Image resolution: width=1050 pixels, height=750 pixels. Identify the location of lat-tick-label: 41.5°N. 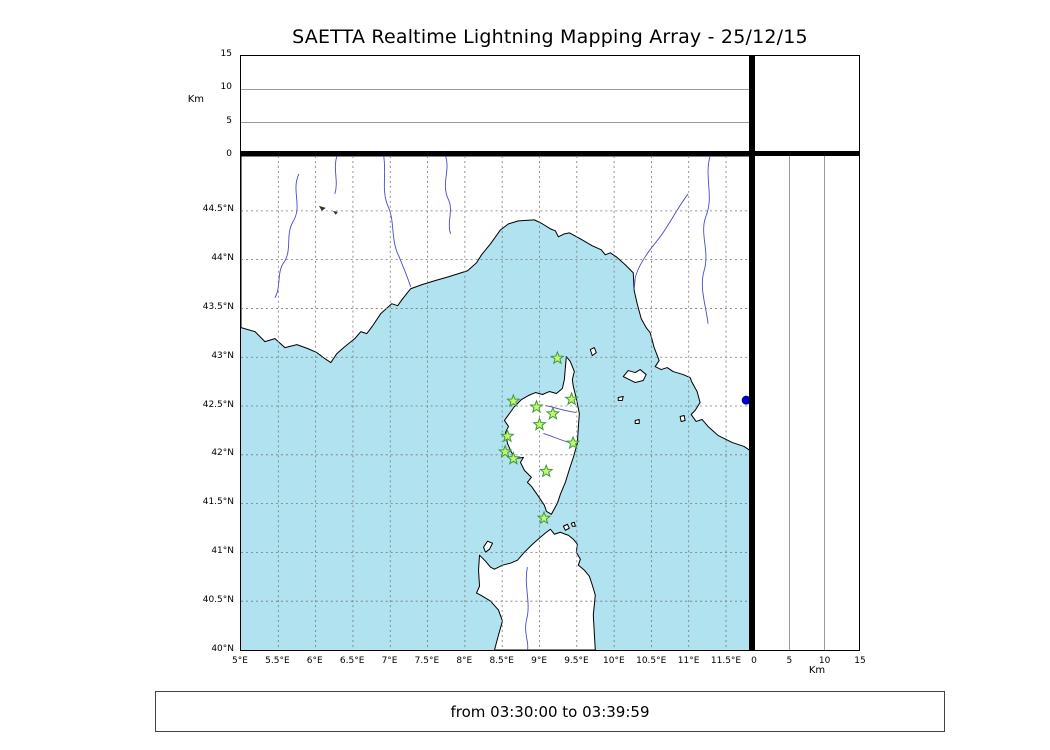
(218, 502).